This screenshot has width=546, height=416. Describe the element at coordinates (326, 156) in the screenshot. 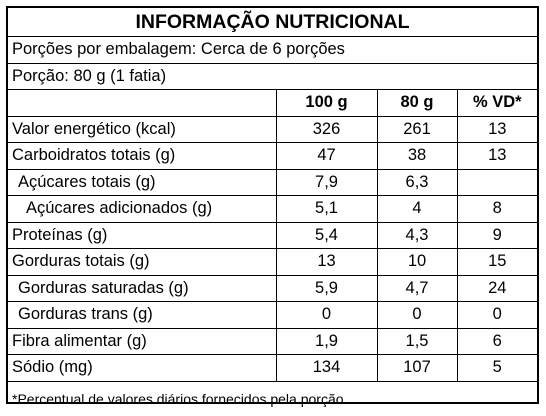

I see `value-per-100g: 47` at that location.